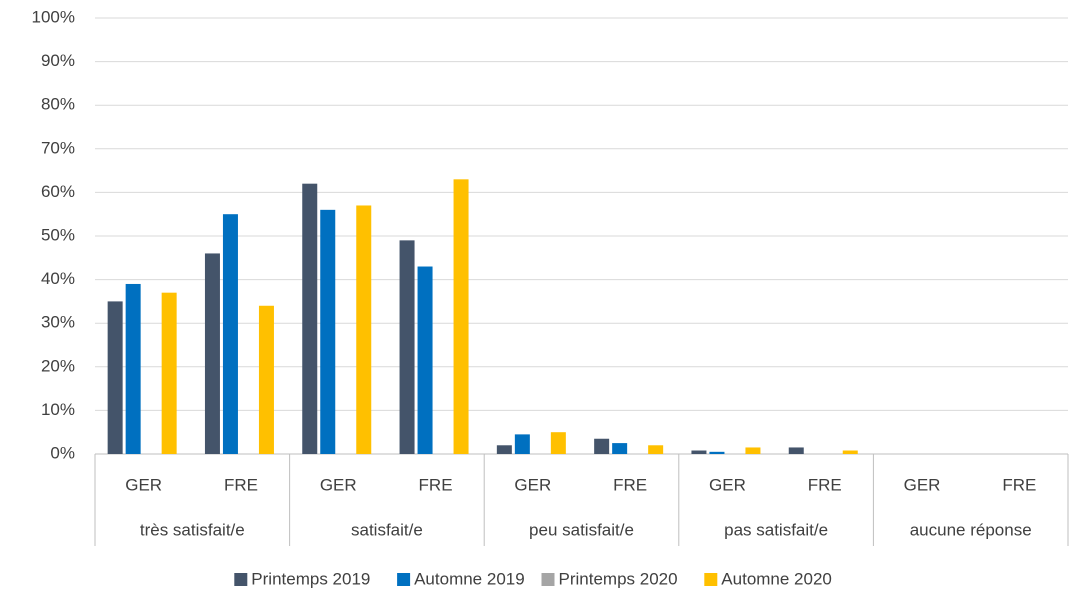 This screenshot has height=594, width=1076. Describe the element at coordinates (469, 578) in the screenshot. I see `legend-label: Automne 2019` at that location.